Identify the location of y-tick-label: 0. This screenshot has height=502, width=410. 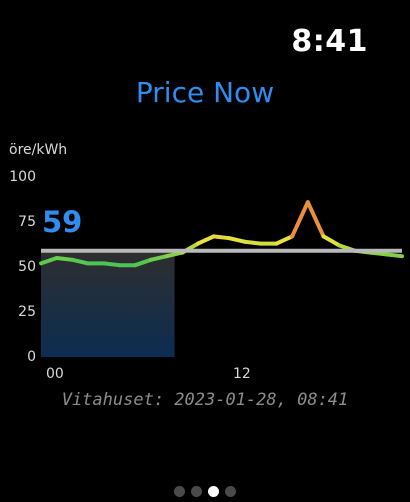
(31, 357).